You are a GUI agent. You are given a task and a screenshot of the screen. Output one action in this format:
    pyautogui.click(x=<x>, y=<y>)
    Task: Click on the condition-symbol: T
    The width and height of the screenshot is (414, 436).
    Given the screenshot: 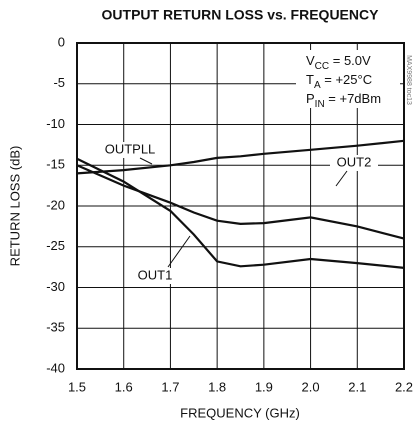 What is the action you would take?
    pyautogui.click(x=310, y=79)
    